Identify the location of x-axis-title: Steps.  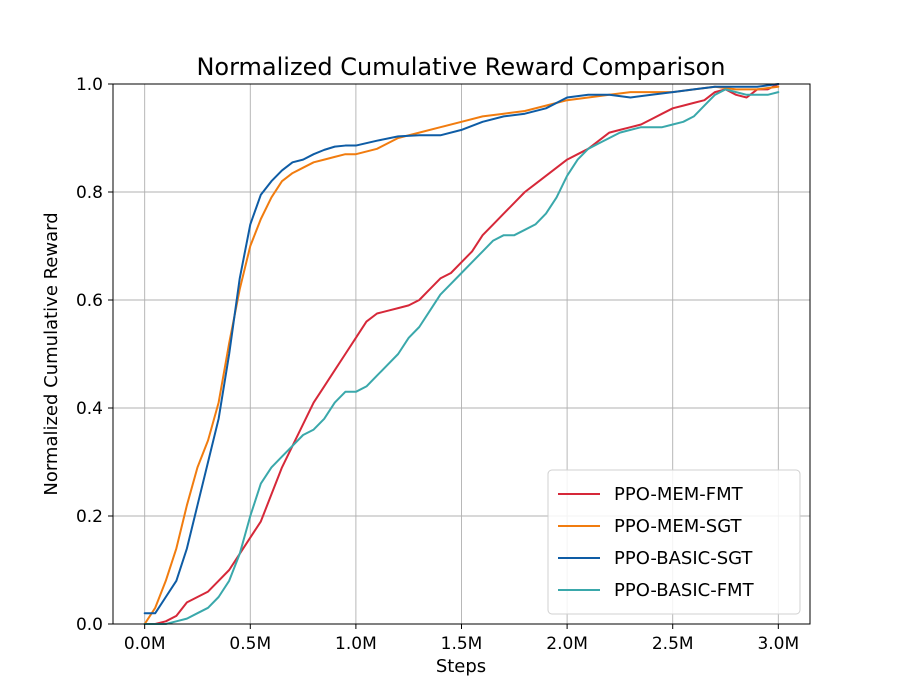
(461, 666).